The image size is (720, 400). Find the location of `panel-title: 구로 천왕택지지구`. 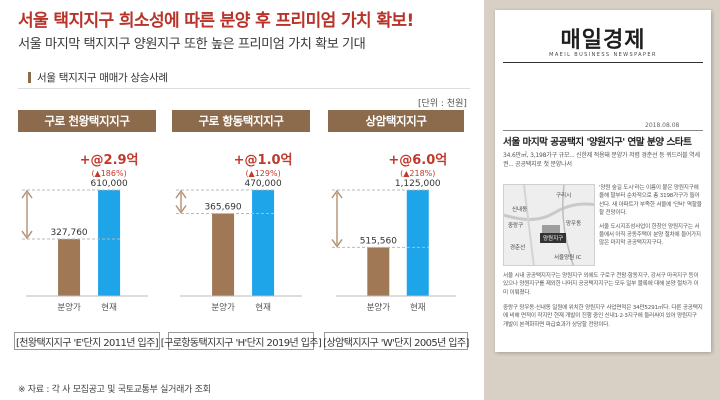

panel-title: 구로 천왕택지지구 is located at coordinates (87, 121).